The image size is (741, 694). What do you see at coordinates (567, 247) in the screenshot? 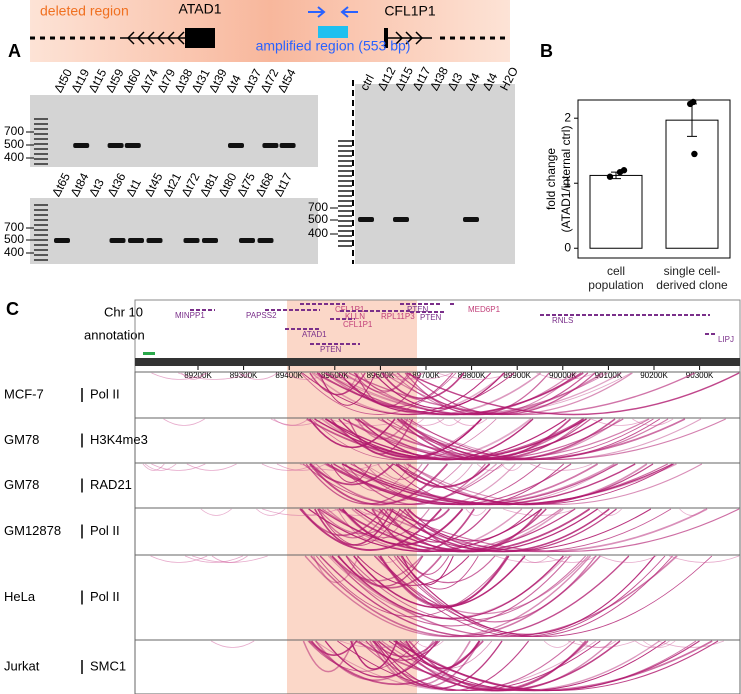
I see `y-tick-label: 0` at bounding box center [567, 247].